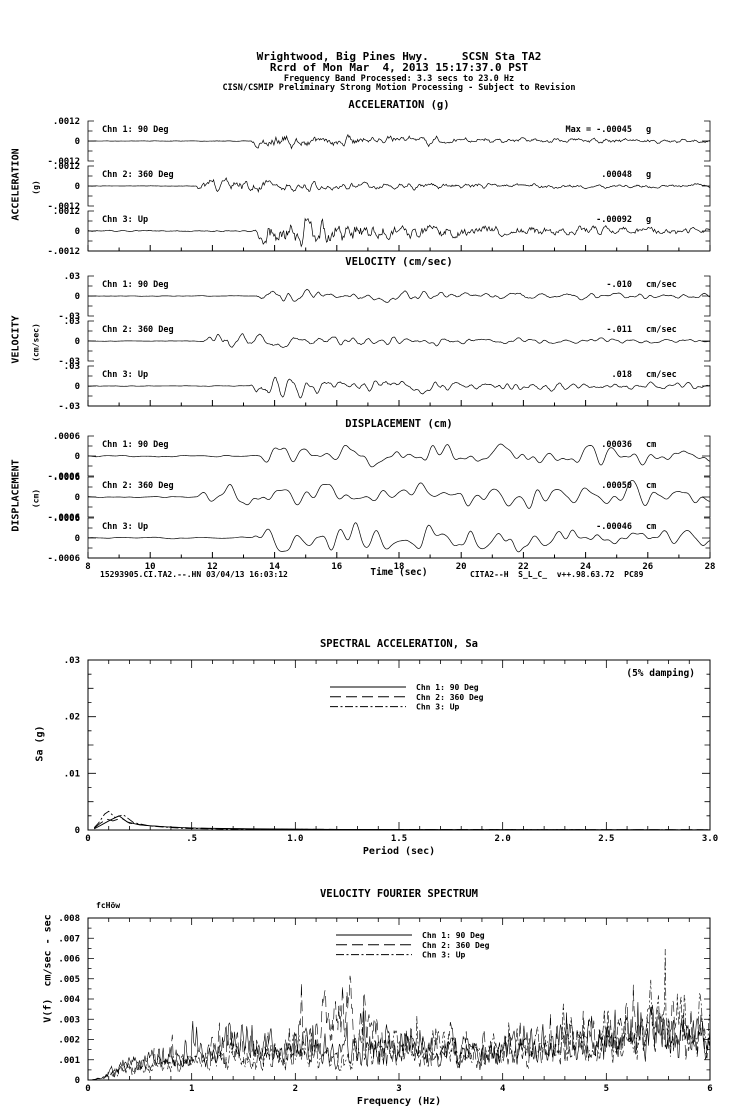  What do you see at coordinates (135, 285) in the screenshot?
I see `channel-label-velocity-ch1: Chn 1: 90 Deg` at bounding box center [135, 285].